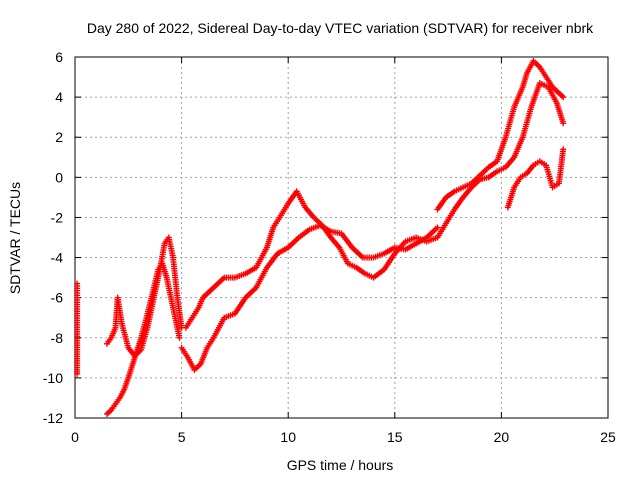  I want to click on data-point-late-drop, so click(563, 149).